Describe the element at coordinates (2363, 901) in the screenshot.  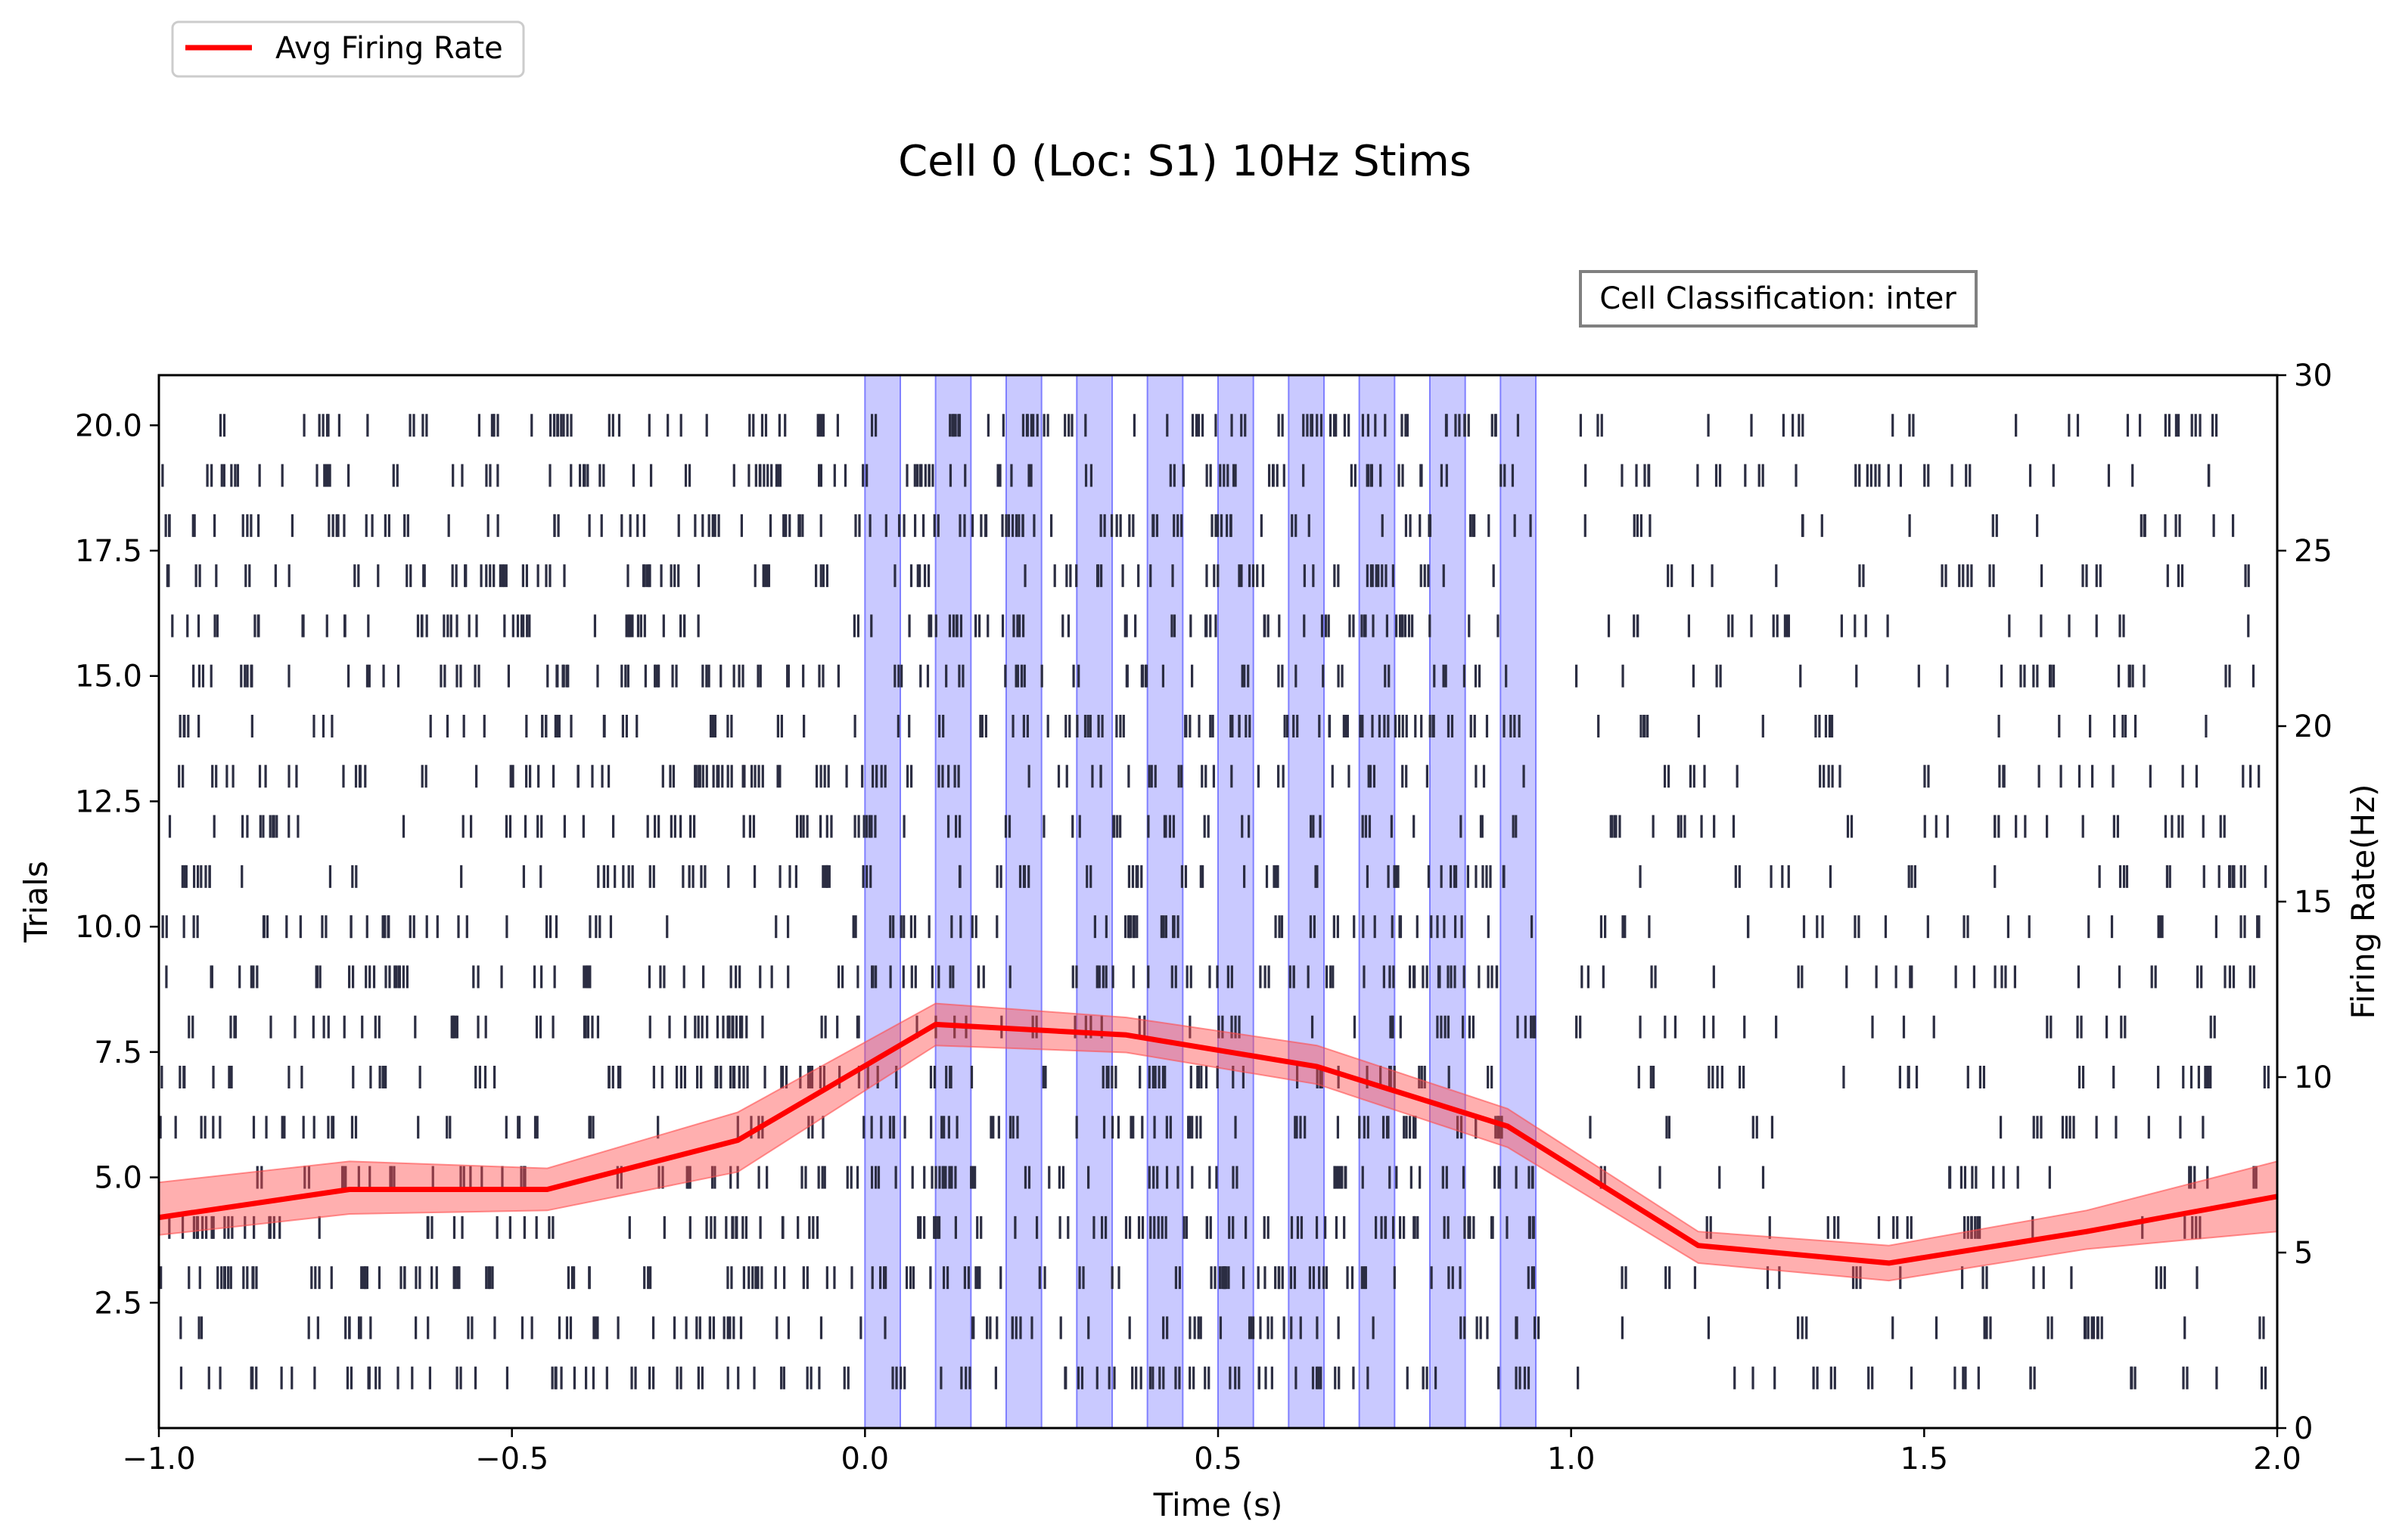
I see `right-y-axis-label: Firing Rate(Hz)` at that location.